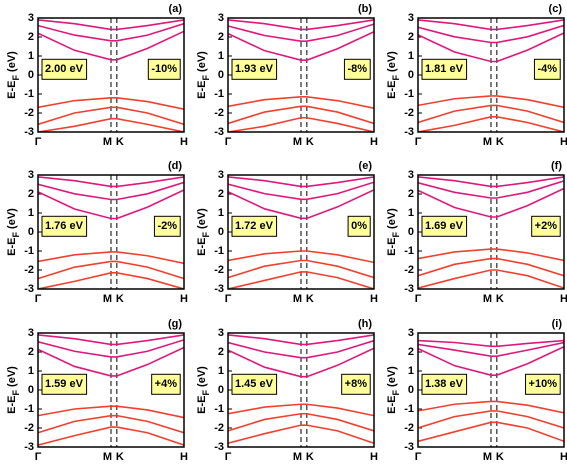 This screenshot has height=468, width=567. I want to click on panel: -3 -2 -1 0 1 2 3 Γ M K H E-EF (eV) (a) 2.00 eV -10%, so click(97, 75).